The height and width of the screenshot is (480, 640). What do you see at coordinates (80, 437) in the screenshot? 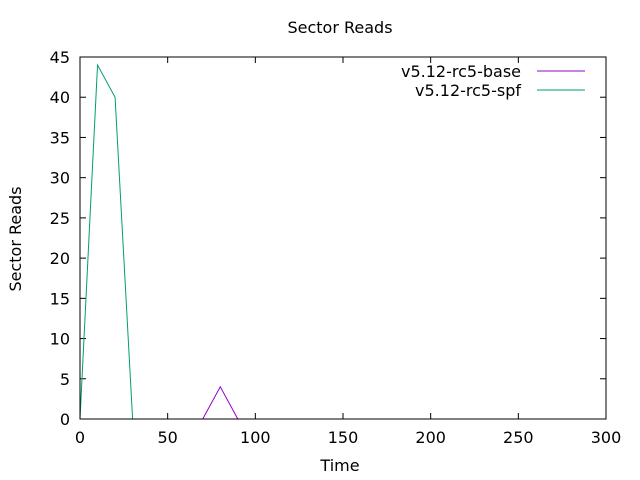
I see `x-tick-label: 0` at bounding box center [80, 437].